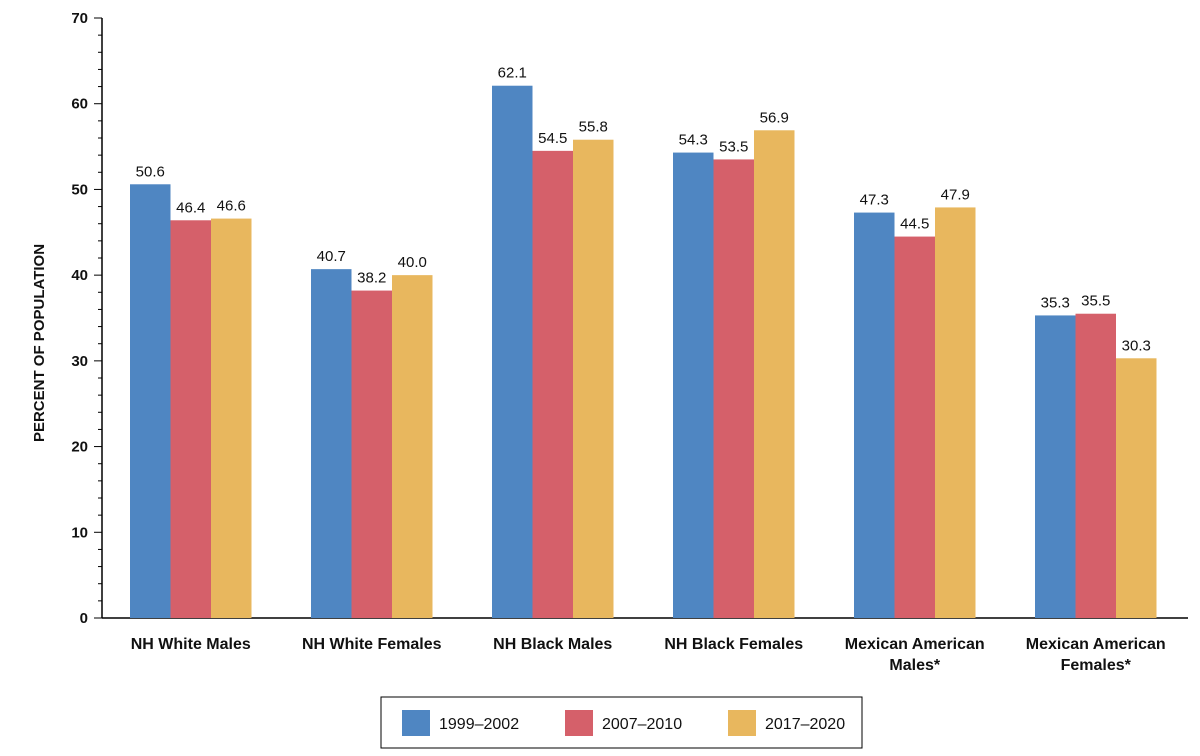  I want to click on y-tick-label: 0, so click(84, 618).